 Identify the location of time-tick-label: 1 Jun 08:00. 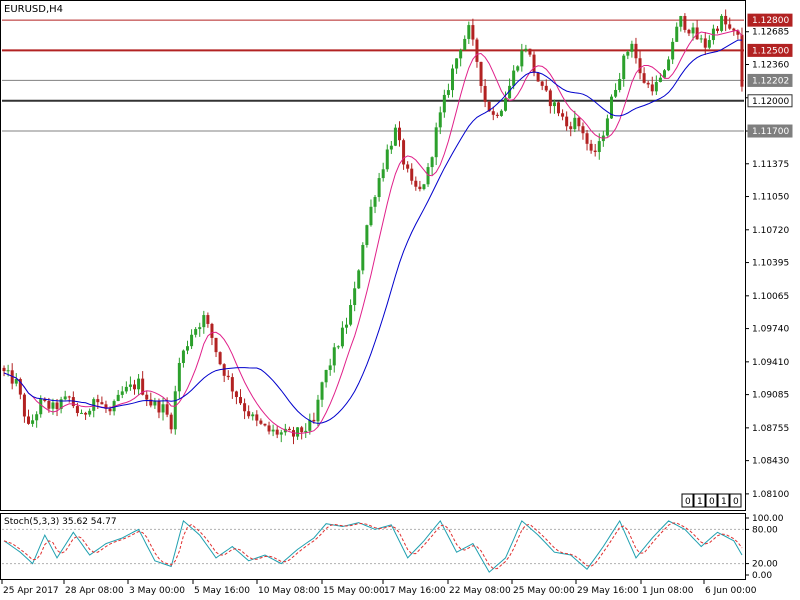
(668, 591).